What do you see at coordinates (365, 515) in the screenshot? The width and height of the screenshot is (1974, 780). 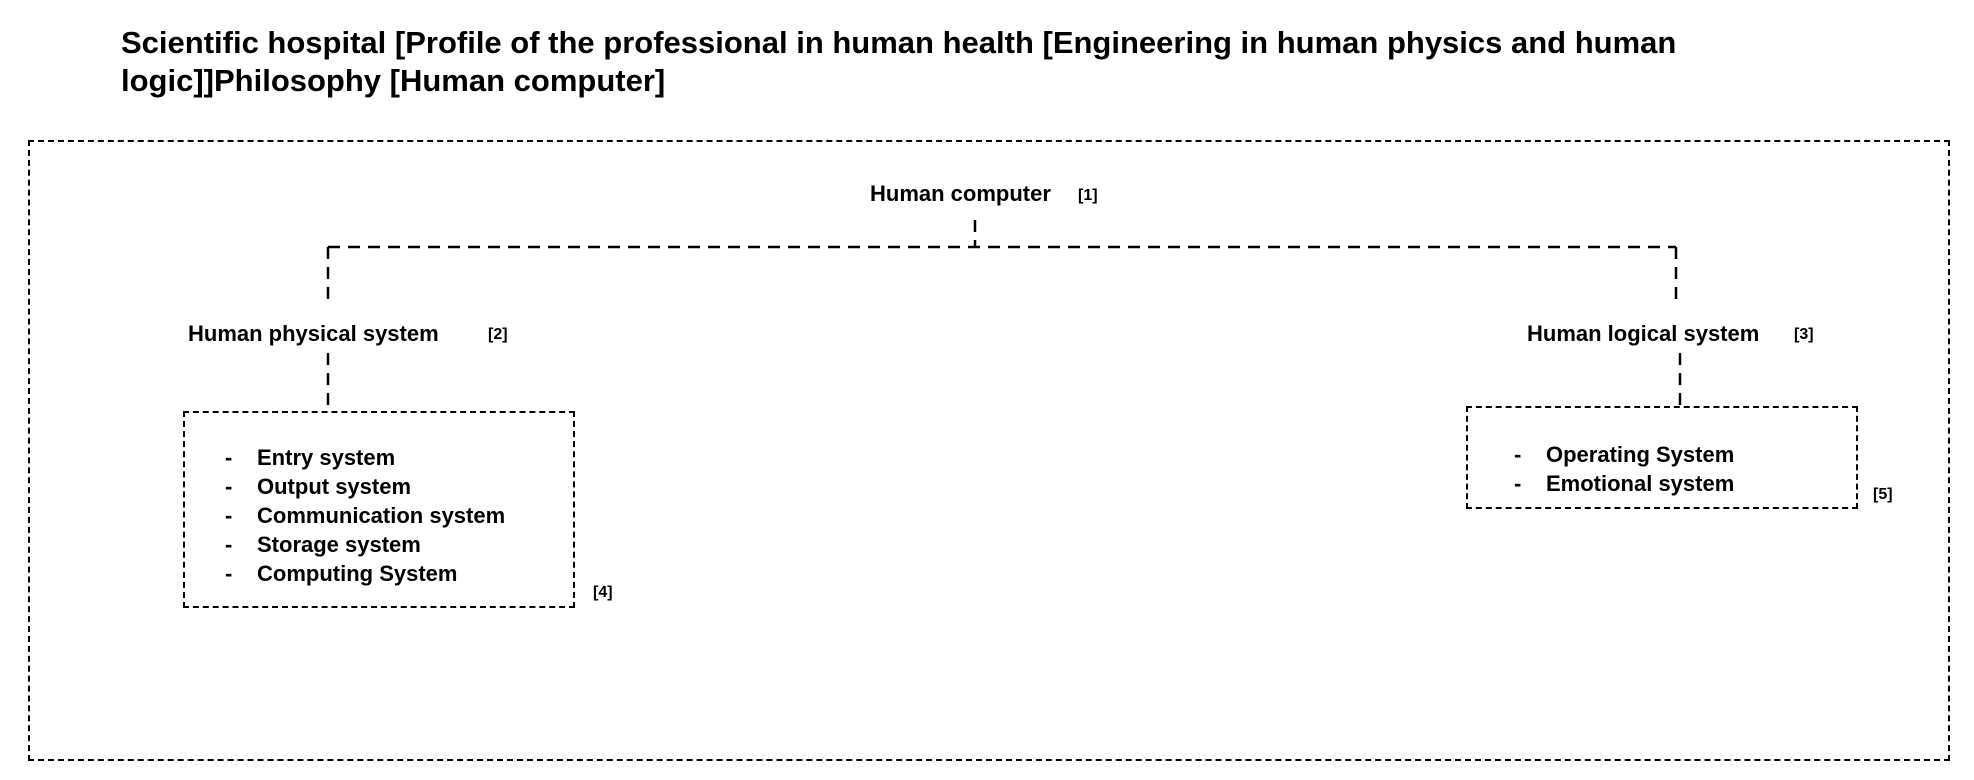 I see `list-item: - Communication system` at bounding box center [365, 515].